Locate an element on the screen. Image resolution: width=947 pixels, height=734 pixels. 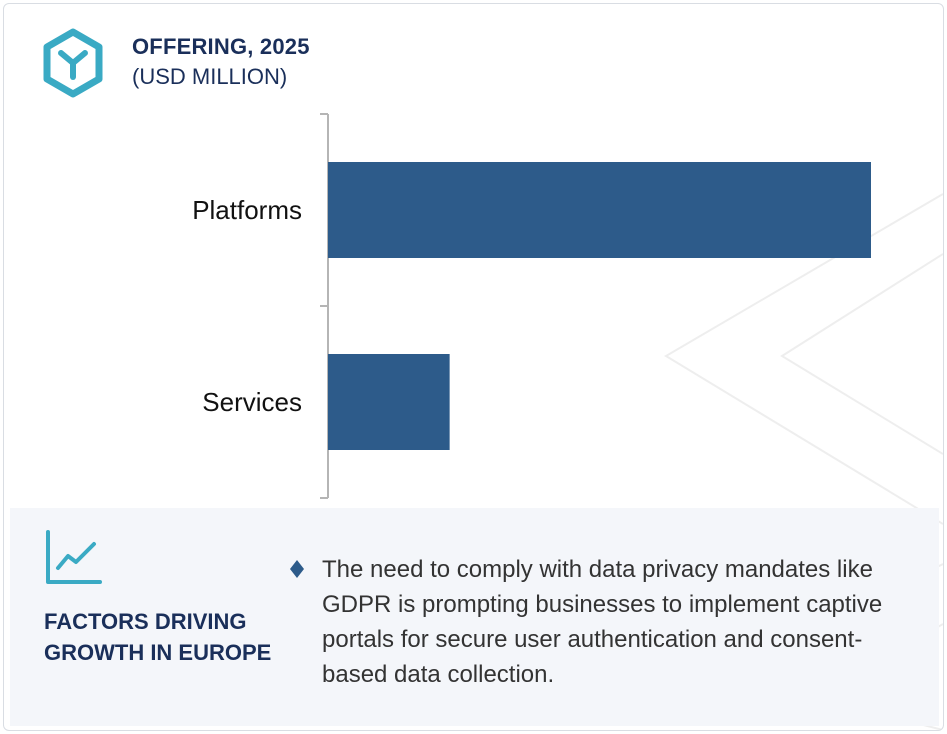
bar-platforms is located at coordinates (599, 210).